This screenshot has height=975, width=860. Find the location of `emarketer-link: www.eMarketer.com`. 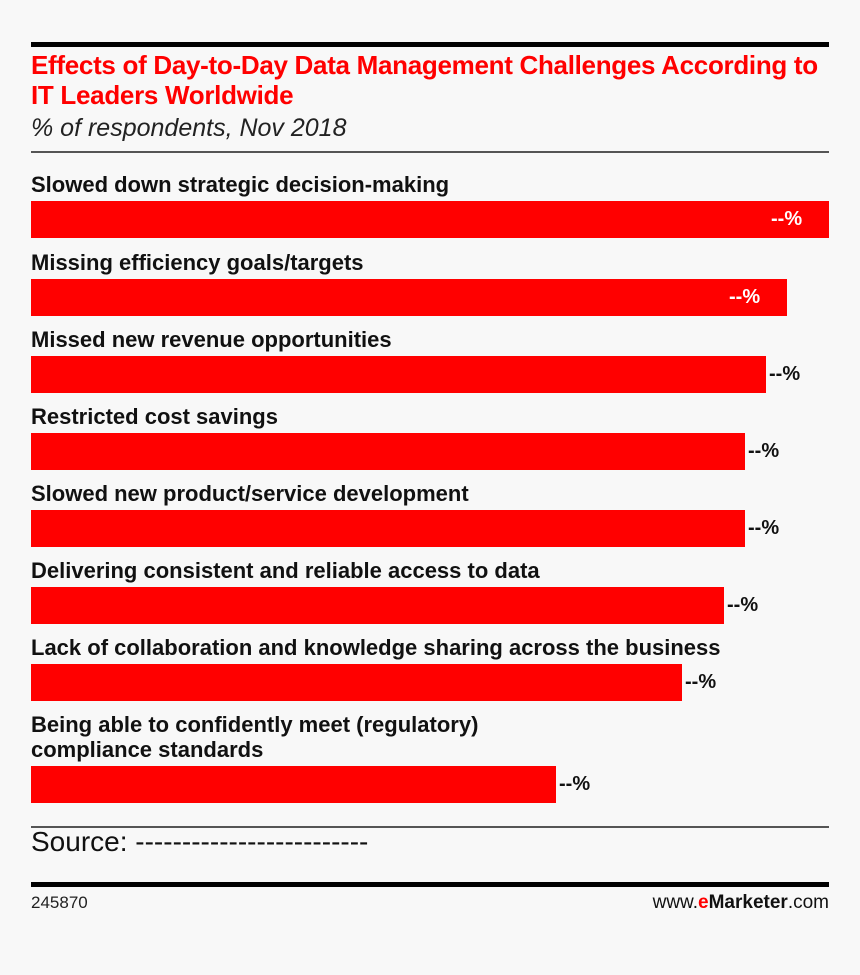

emarketer-link: www.eMarketer.com is located at coordinates (741, 903).